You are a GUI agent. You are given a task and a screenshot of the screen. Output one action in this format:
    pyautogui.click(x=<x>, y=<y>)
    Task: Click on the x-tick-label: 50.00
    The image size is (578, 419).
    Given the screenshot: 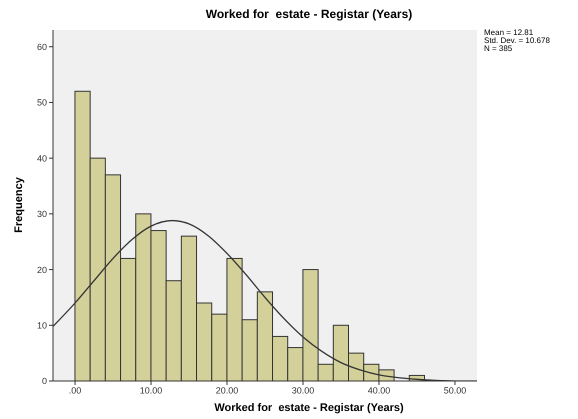 What is the action you would take?
    pyautogui.click(x=455, y=390)
    